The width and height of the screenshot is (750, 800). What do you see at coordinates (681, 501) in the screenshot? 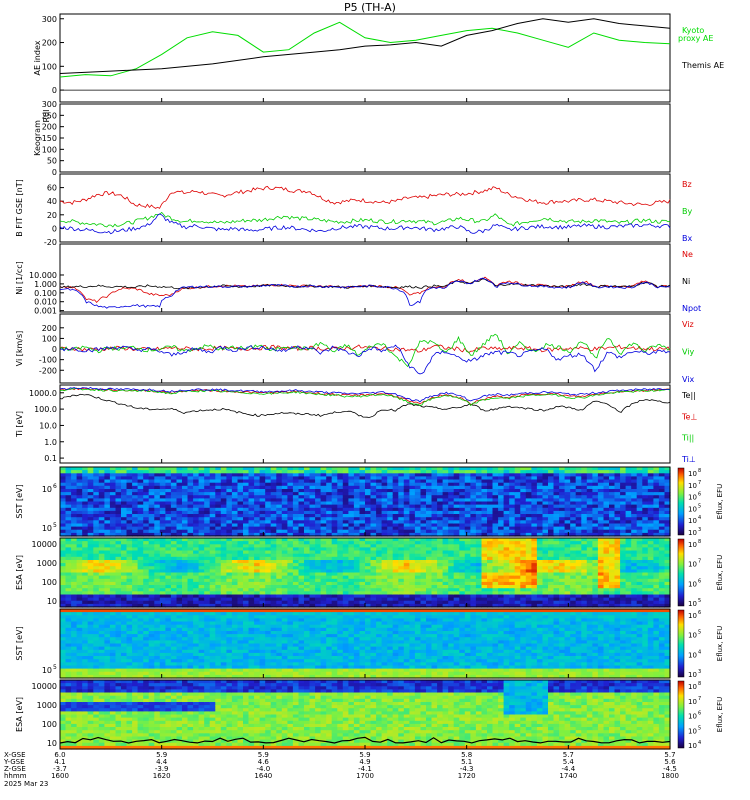
I see `sst_i-colorbar` at bounding box center [681, 501].